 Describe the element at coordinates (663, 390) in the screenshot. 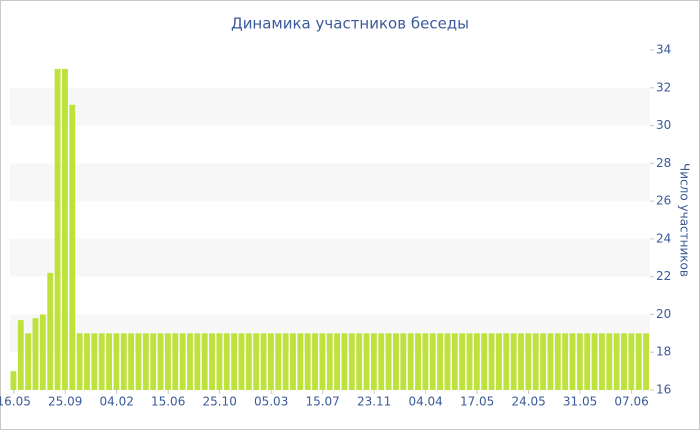

I see `y-tick-label: 16` at that location.